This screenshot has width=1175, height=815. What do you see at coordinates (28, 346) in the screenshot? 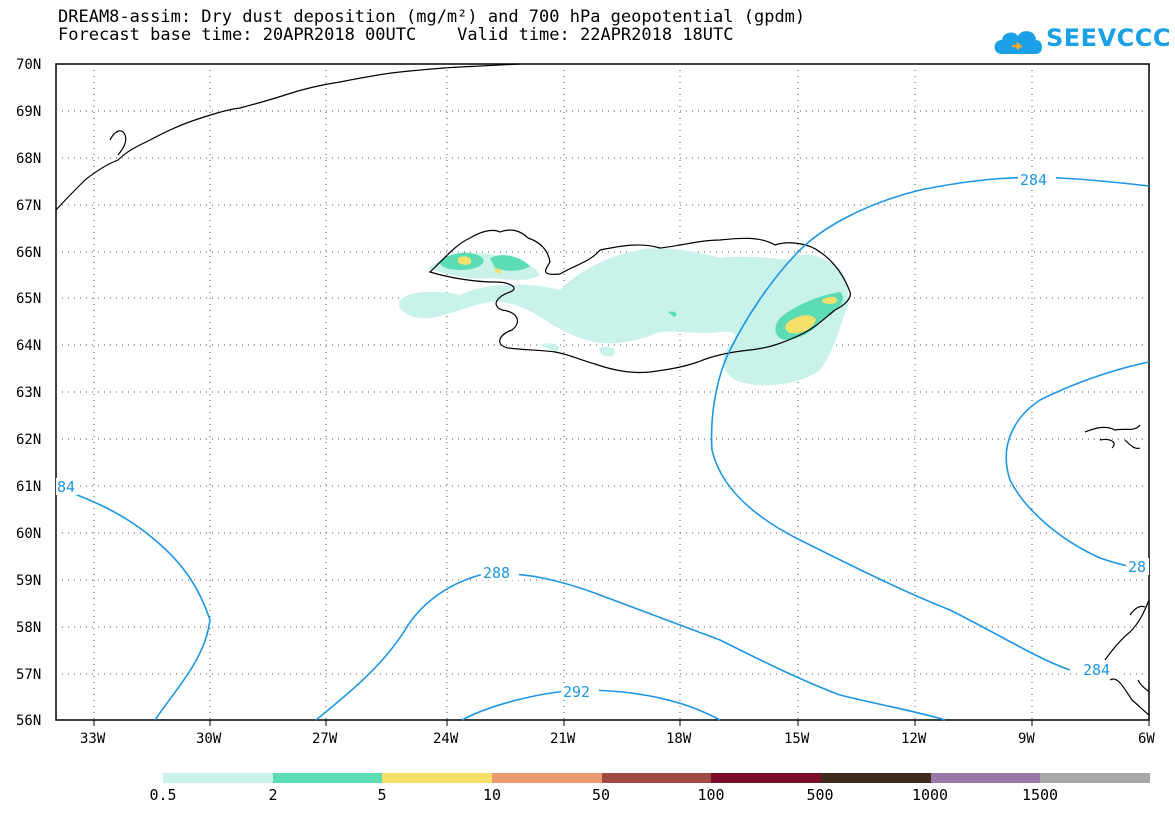
I see `lat-label: 64N` at bounding box center [28, 346].